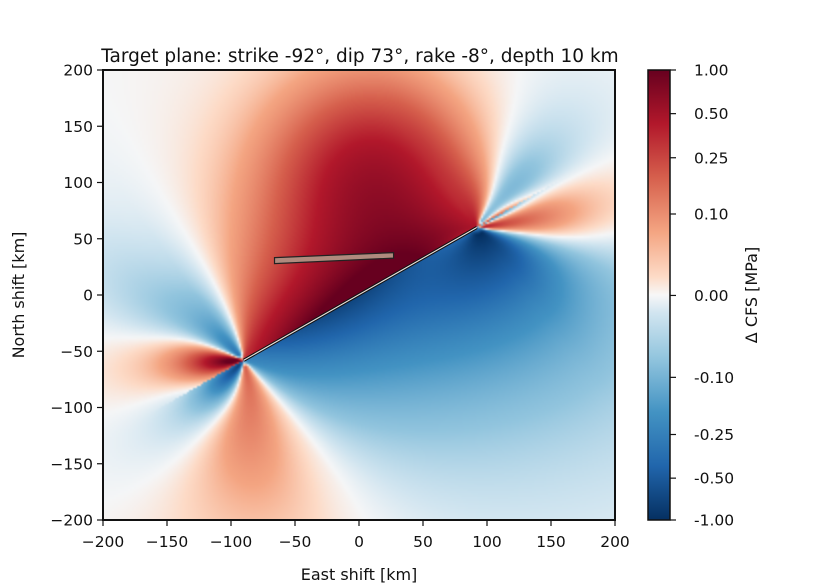 This screenshot has width=826, height=584. I want to click on y-tick-label: 0, so click(88, 296).